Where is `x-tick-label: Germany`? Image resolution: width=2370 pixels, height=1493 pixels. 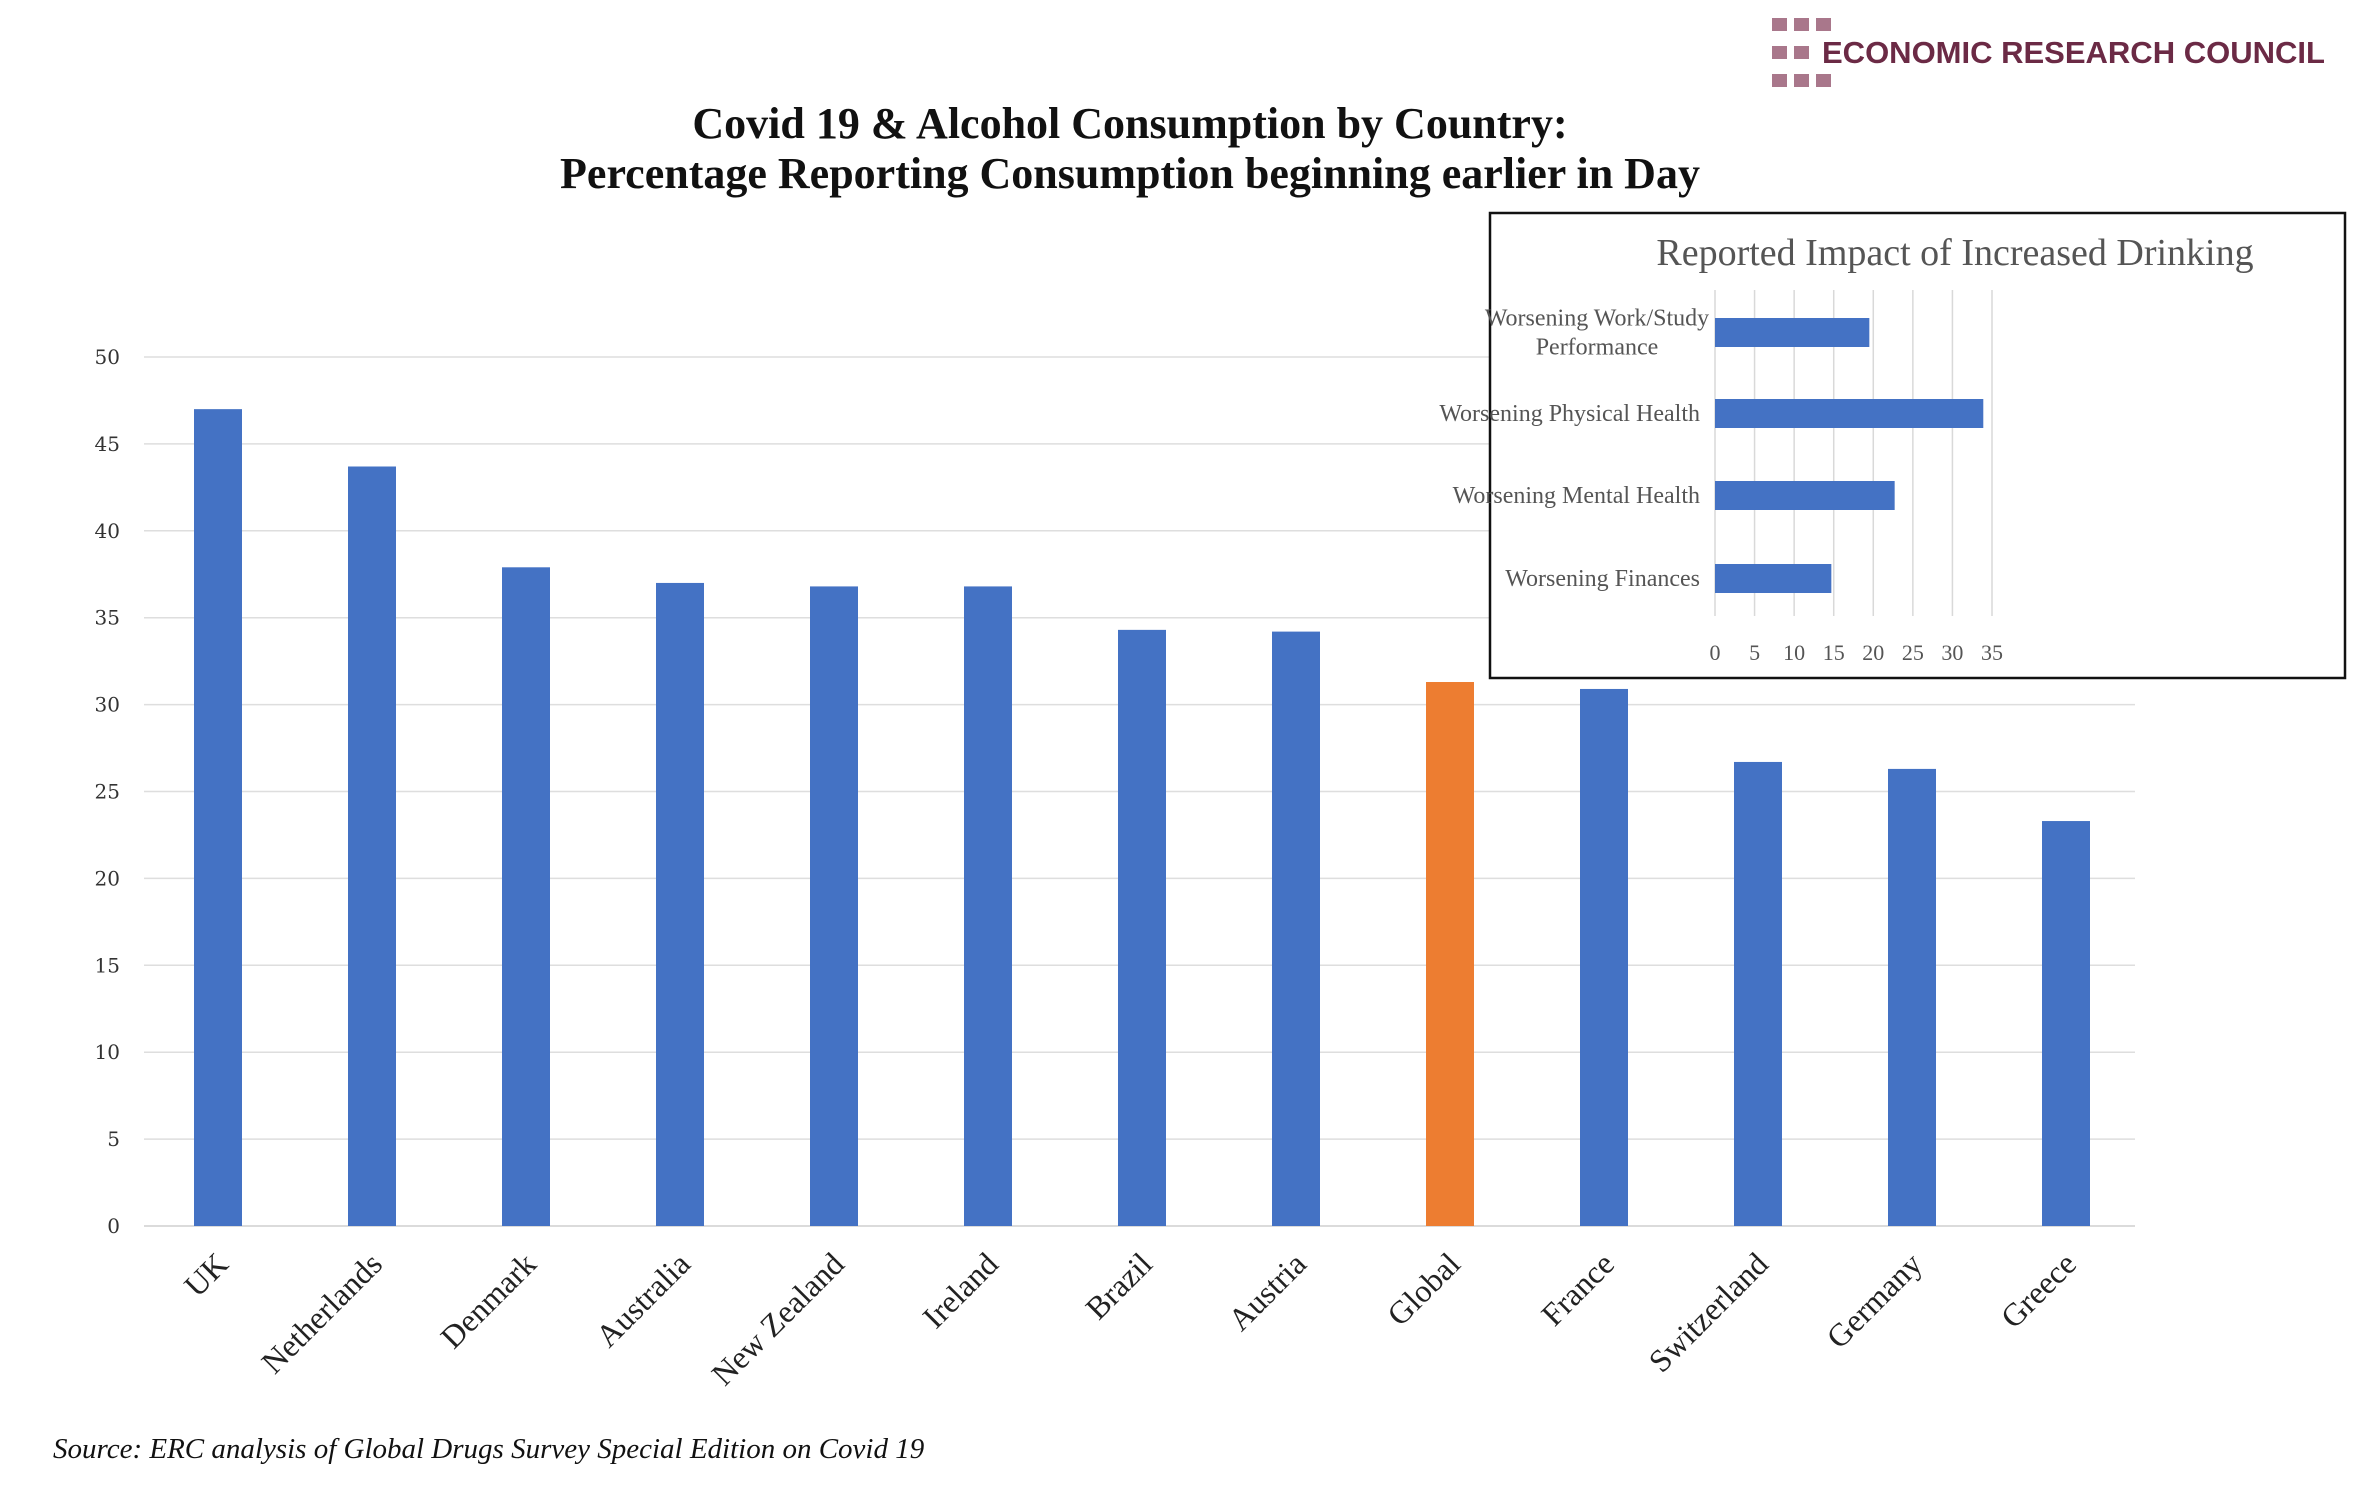
x-tick-label: Germany is located at coordinates (1874, 1300).